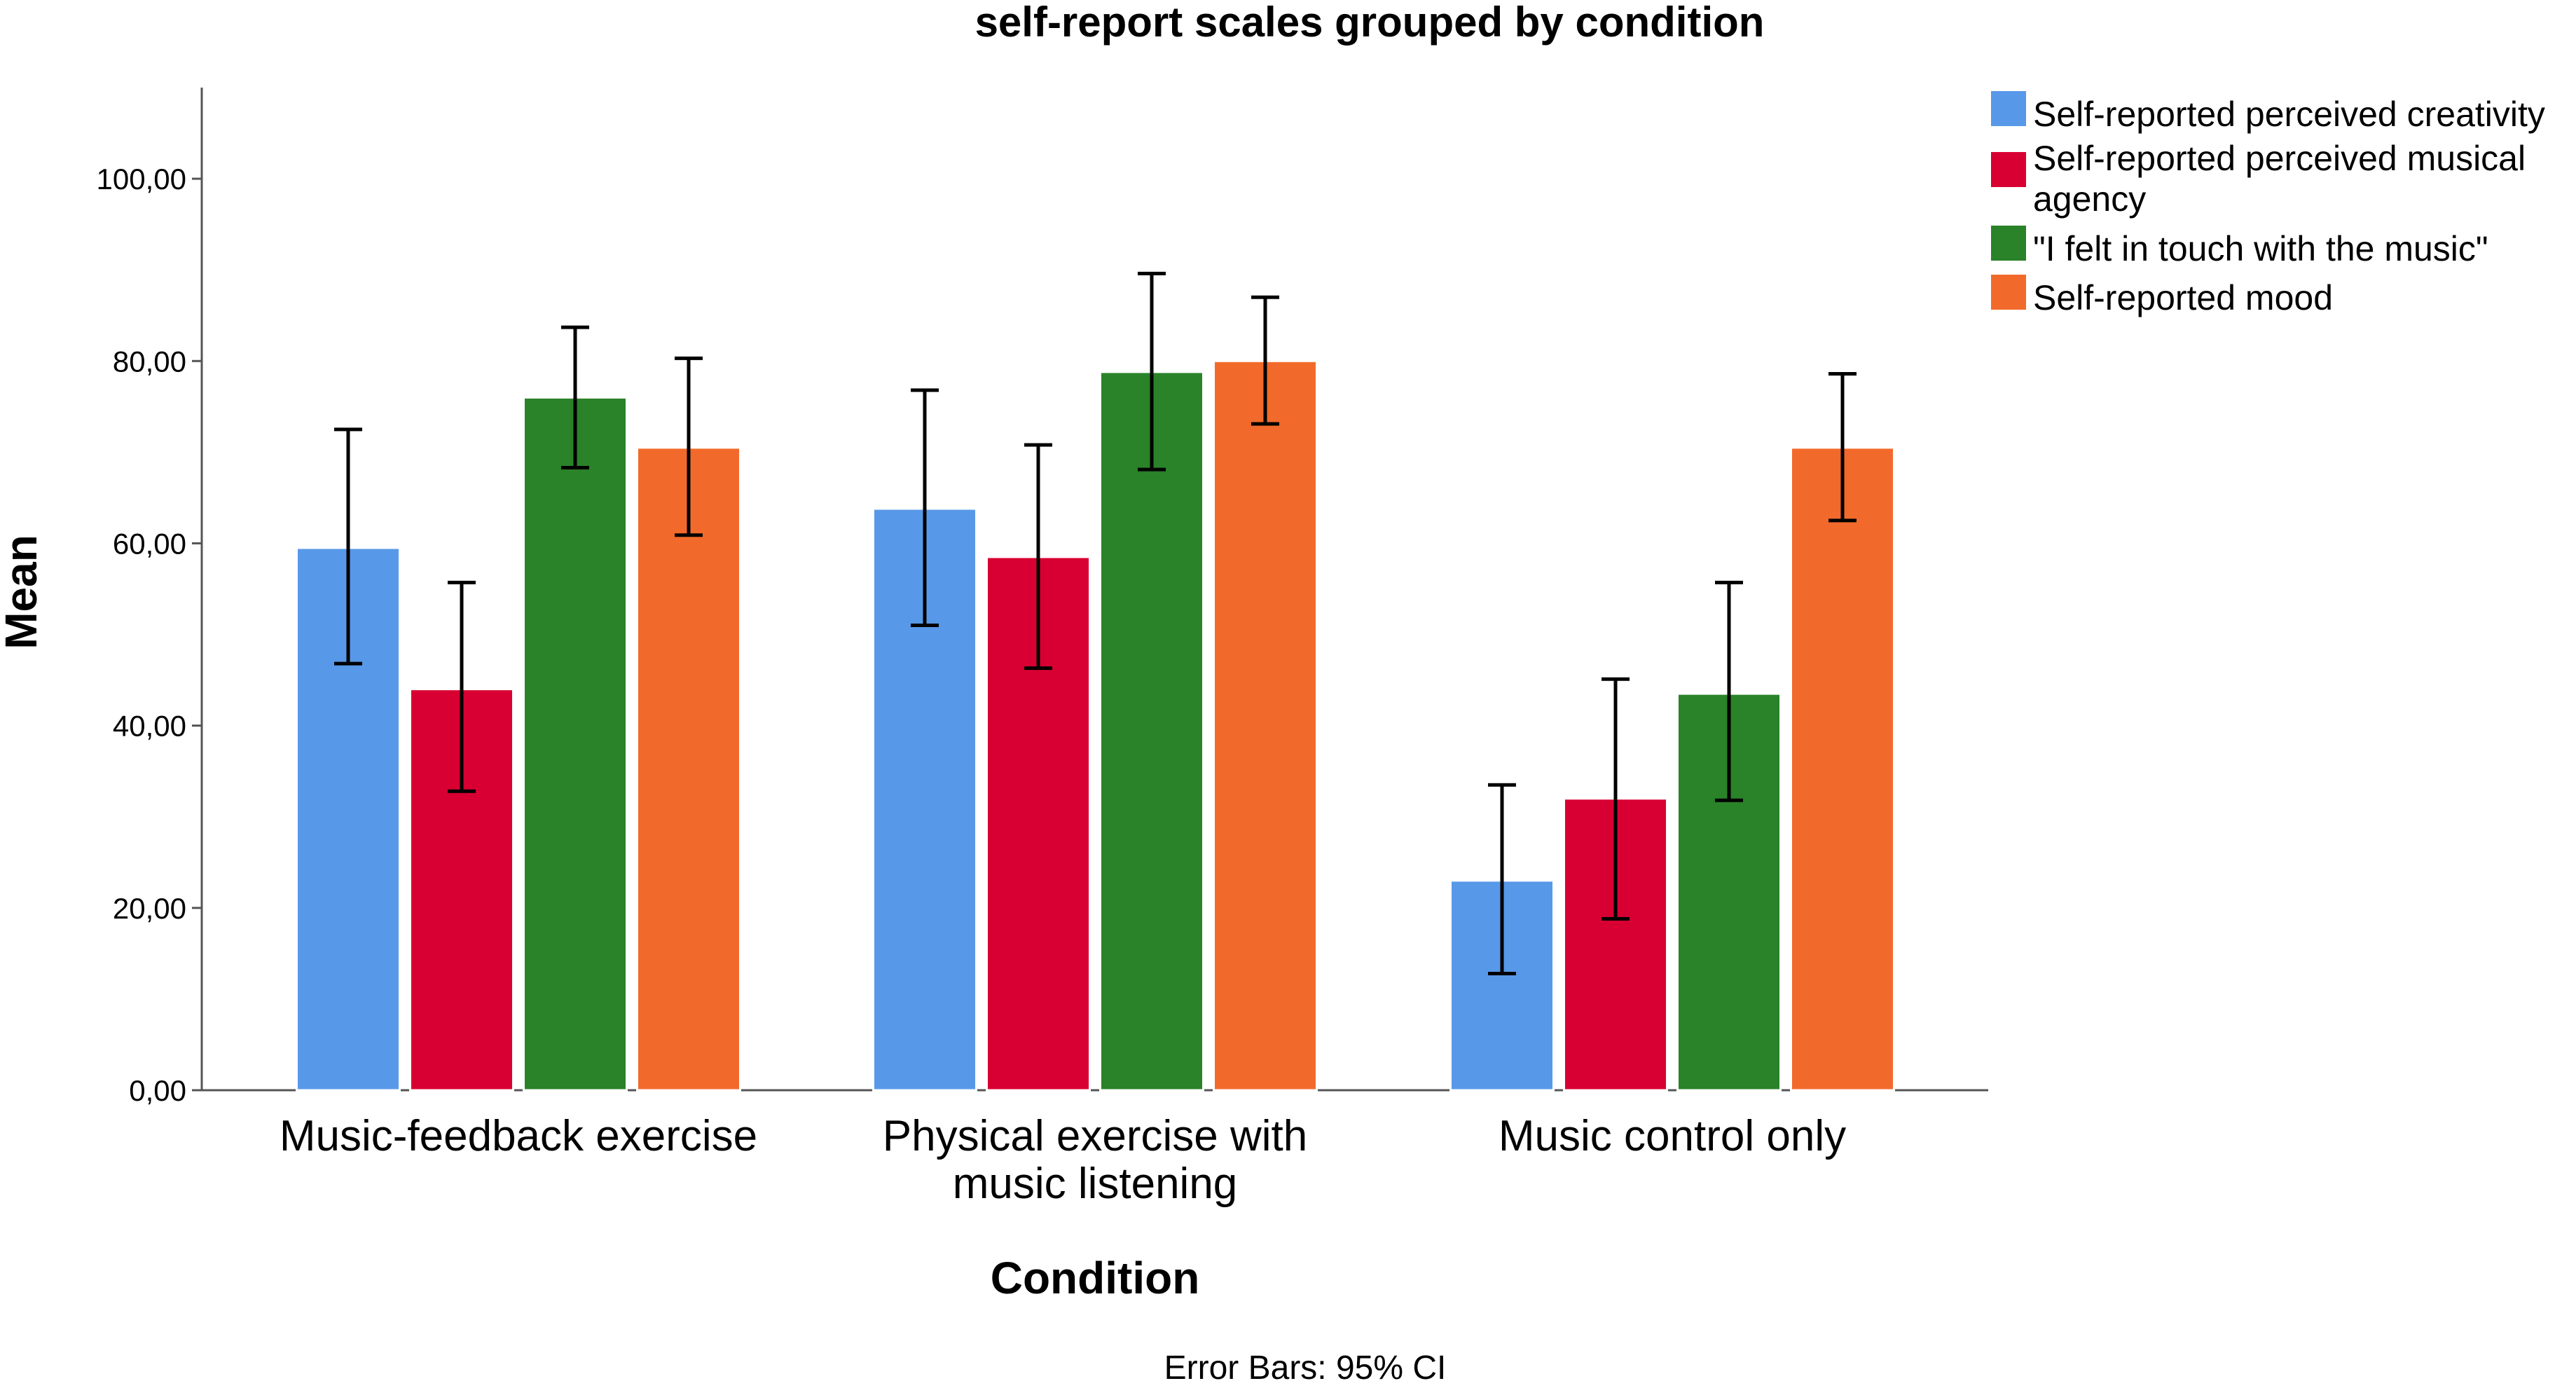 The width and height of the screenshot is (2576, 1388). I want to click on y-tick-label: 0,00, so click(157, 1090).